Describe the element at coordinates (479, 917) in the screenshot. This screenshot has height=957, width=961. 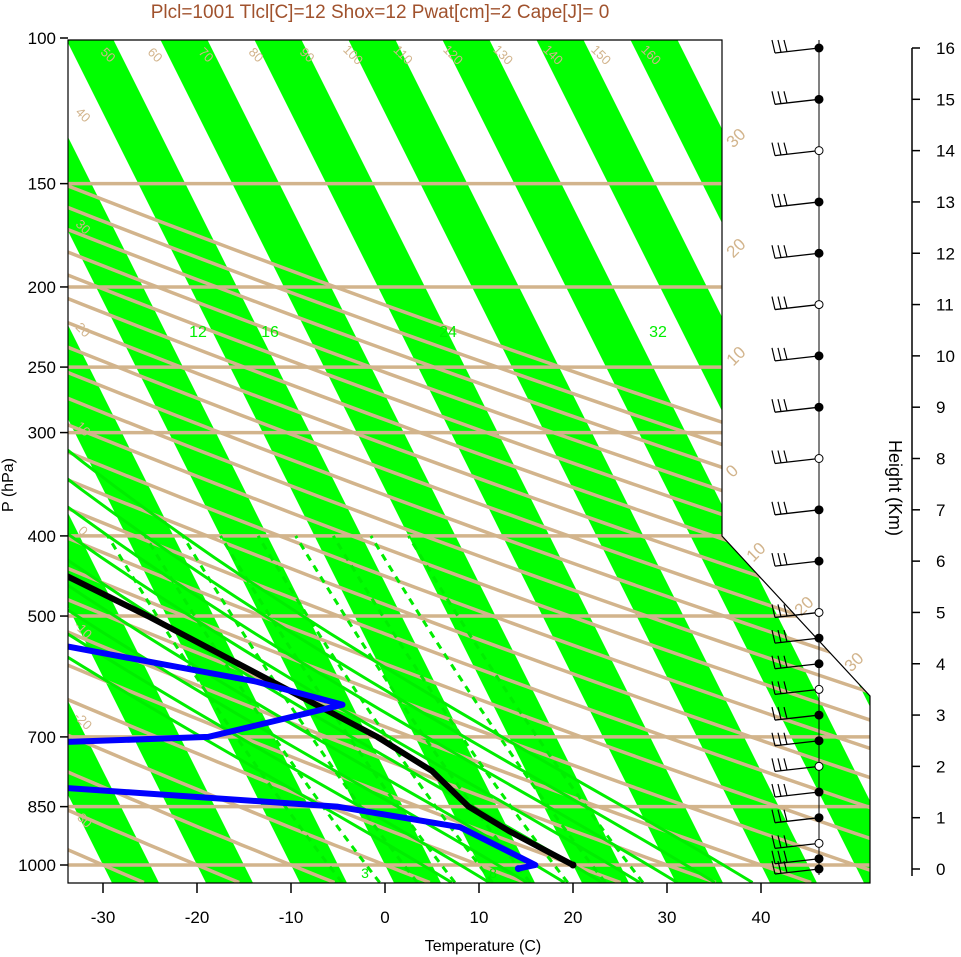
I see `x-tick-label: 10` at that location.